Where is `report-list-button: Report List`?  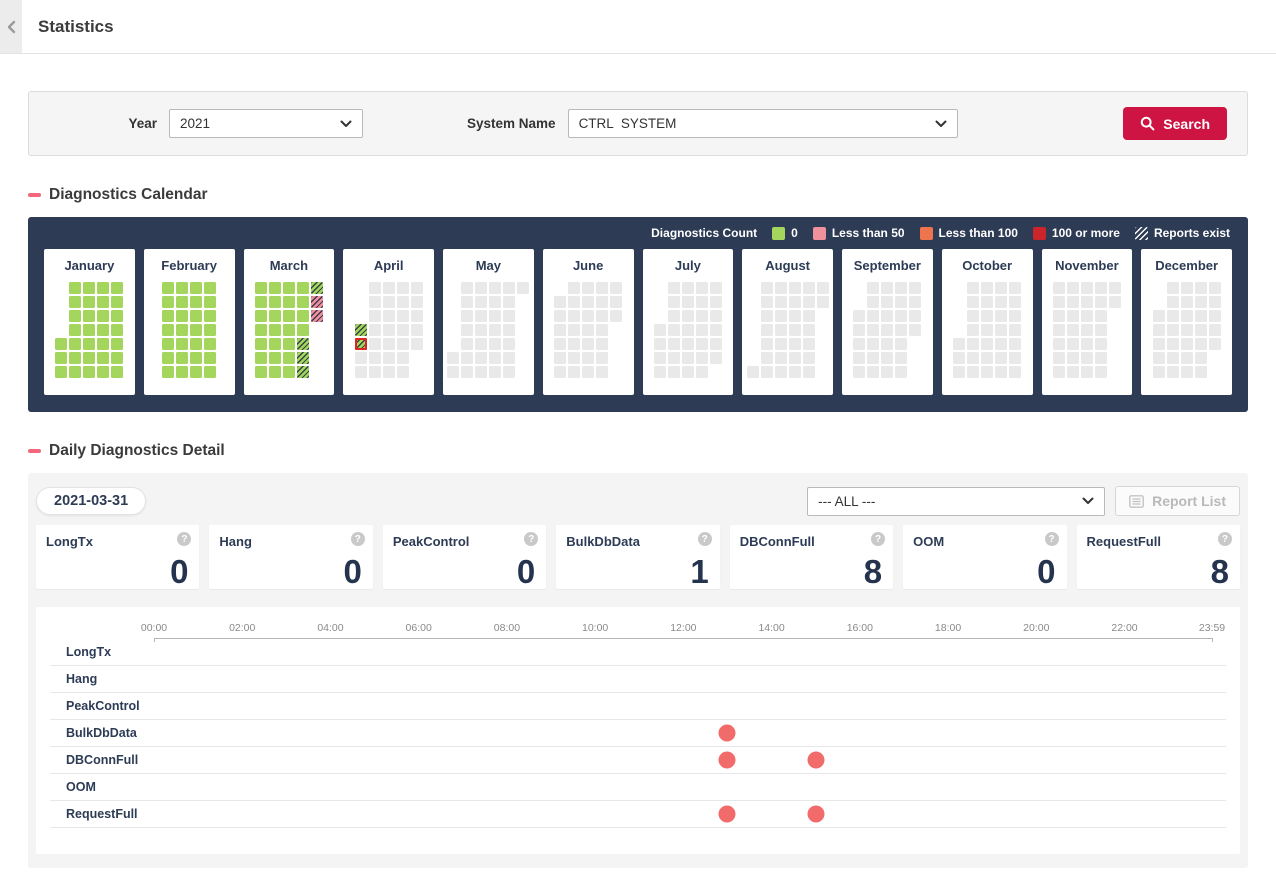
report-list-button: Report List is located at coordinates (1177, 501).